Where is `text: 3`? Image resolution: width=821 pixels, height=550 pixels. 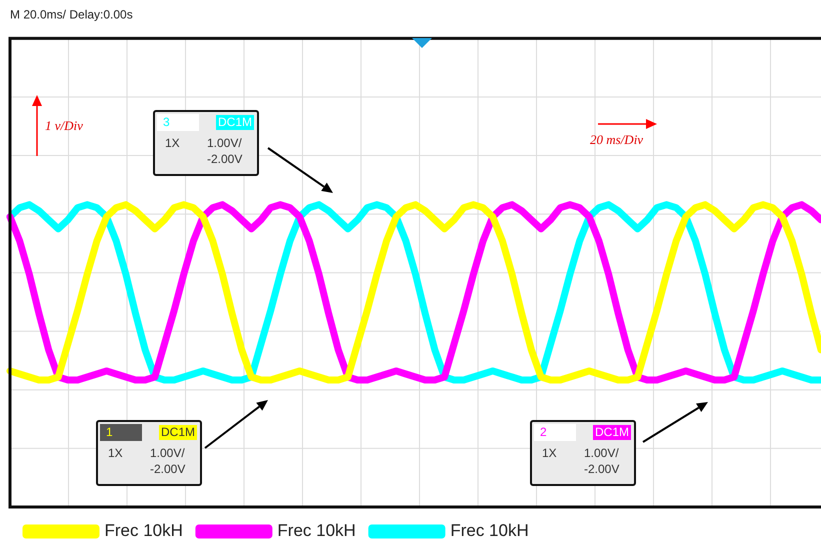 text: 3 is located at coordinates (178, 122).